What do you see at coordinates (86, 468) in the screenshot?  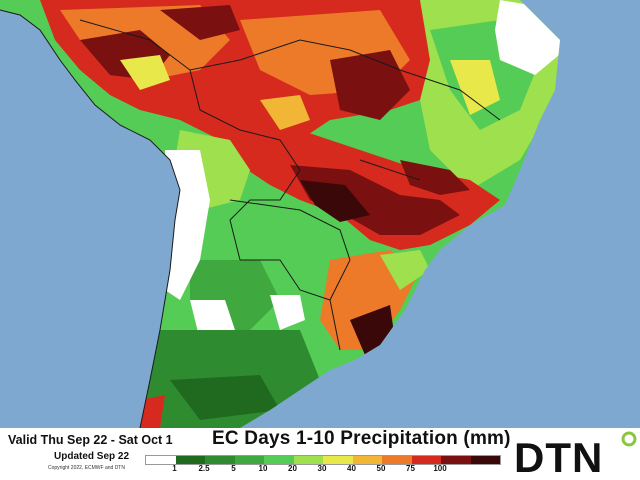 I see `copyright-text: Copyright 2022, ECMWF and DTN` at bounding box center [86, 468].